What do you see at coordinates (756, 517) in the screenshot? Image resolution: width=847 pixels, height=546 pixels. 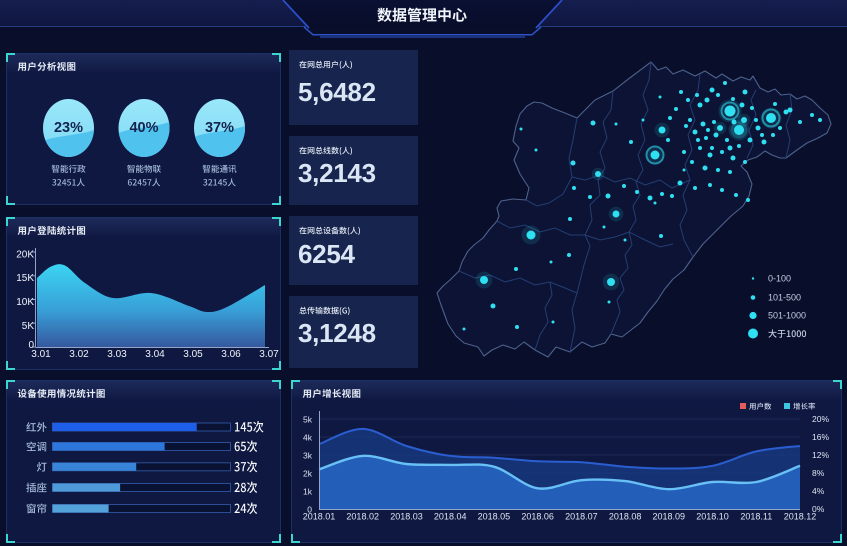 I see `svg-text: 2018.11` at bounding box center [756, 517].